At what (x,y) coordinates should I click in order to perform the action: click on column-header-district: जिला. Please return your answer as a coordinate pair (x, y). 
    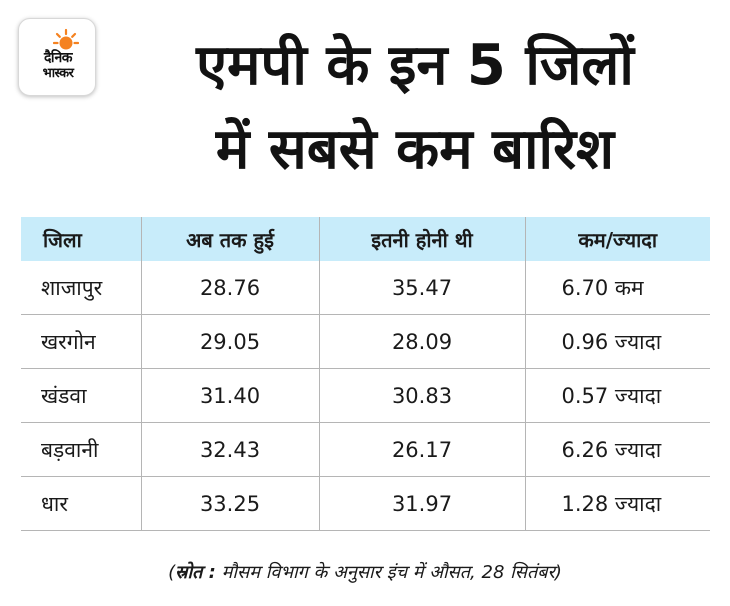
    Looking at the image, I should click on (81, 239).